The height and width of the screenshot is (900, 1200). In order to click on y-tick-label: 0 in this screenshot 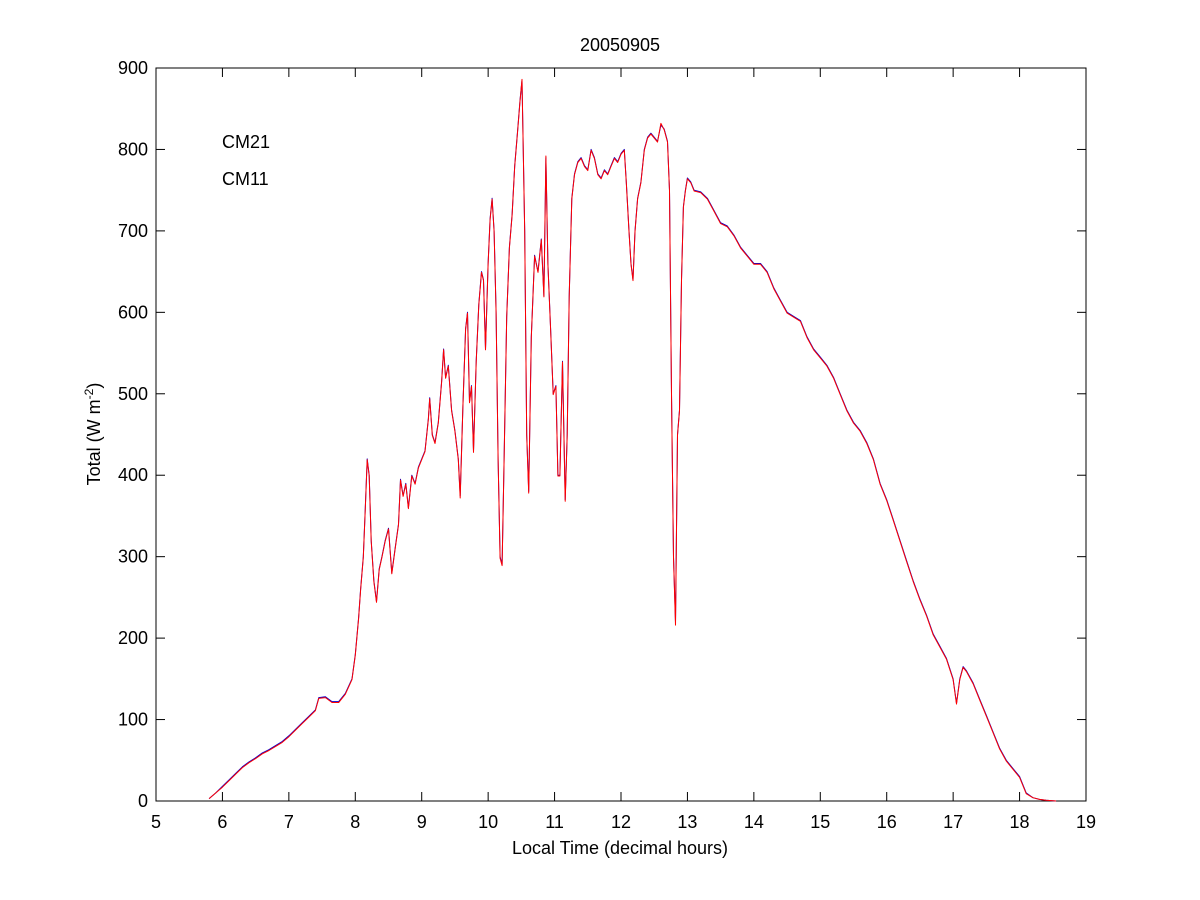, I will do `click(143, 801)`.